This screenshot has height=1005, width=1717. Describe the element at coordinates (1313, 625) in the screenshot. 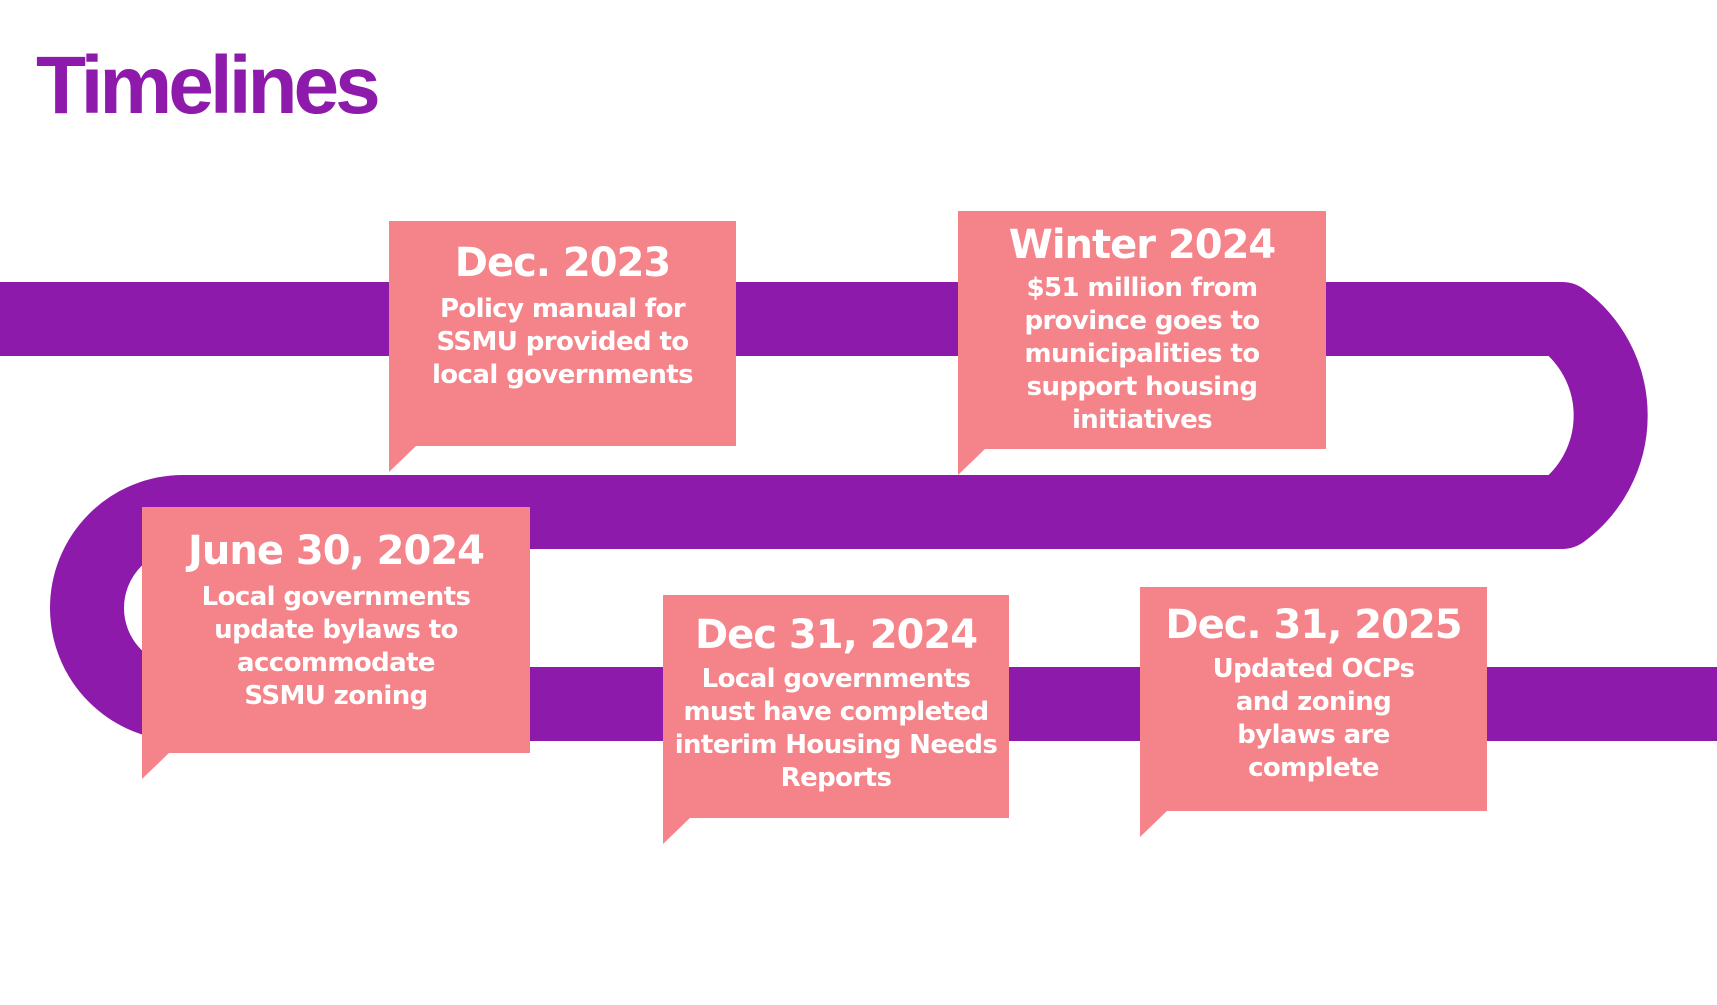

I see `event-date: Dec. 31, 2025` at that location.